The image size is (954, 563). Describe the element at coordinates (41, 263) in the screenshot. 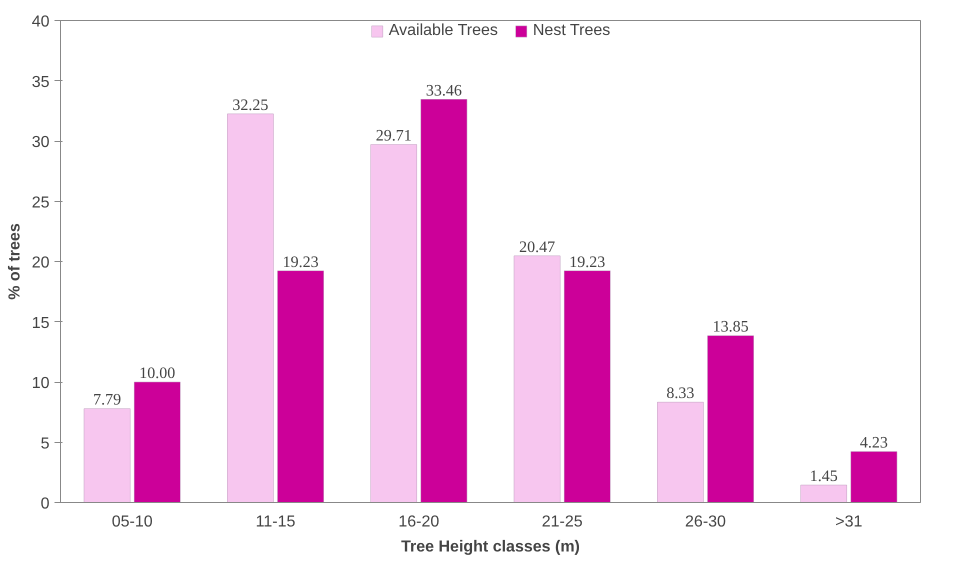

I see `y-tick-label: 20` at that location.